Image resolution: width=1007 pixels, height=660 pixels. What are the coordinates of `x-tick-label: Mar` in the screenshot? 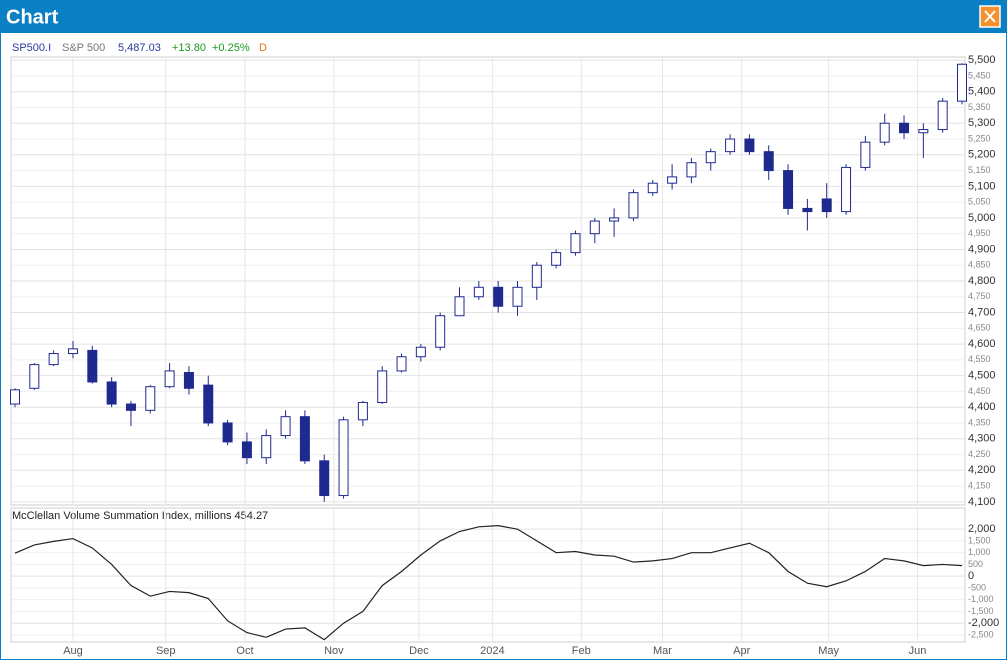 It's located at (662, 651).